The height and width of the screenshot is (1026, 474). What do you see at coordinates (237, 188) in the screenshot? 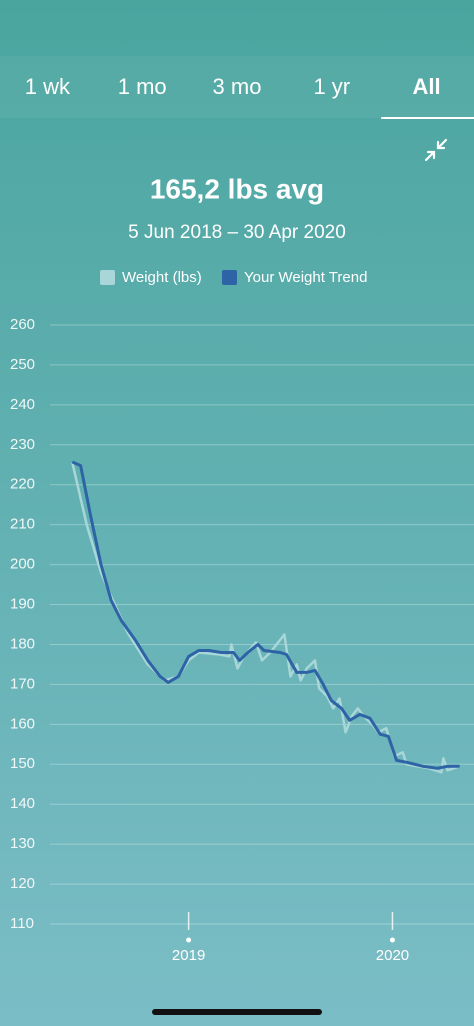
I see `chart-title: 165,2 lbs avg` at bounding box center [237, 188].